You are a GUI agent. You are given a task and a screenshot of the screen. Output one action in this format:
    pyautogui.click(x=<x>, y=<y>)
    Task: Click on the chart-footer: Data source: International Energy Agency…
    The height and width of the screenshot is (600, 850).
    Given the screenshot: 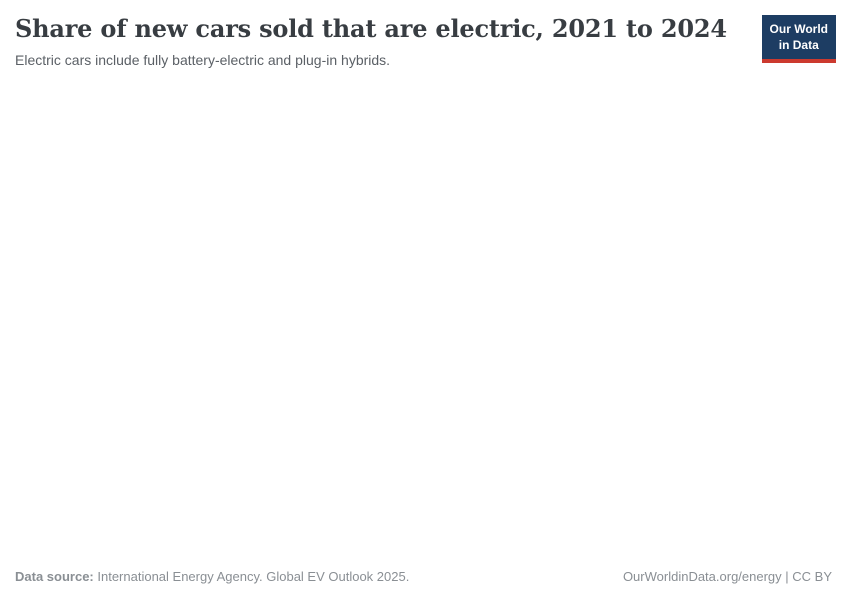 What is the action you would take?
    pyautogui.click(x=423, y=577)
    